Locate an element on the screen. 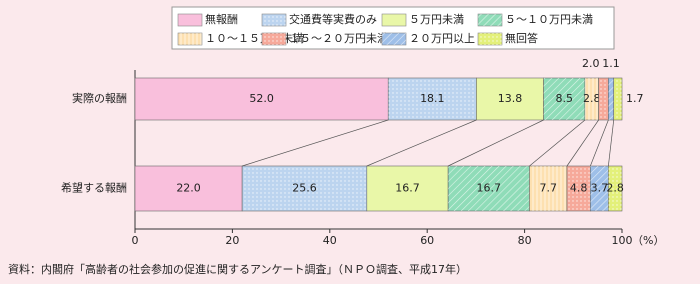 The width and height of the screenshot is (700, 284). value-label: 1.1 is located at coordinates (611, 63).